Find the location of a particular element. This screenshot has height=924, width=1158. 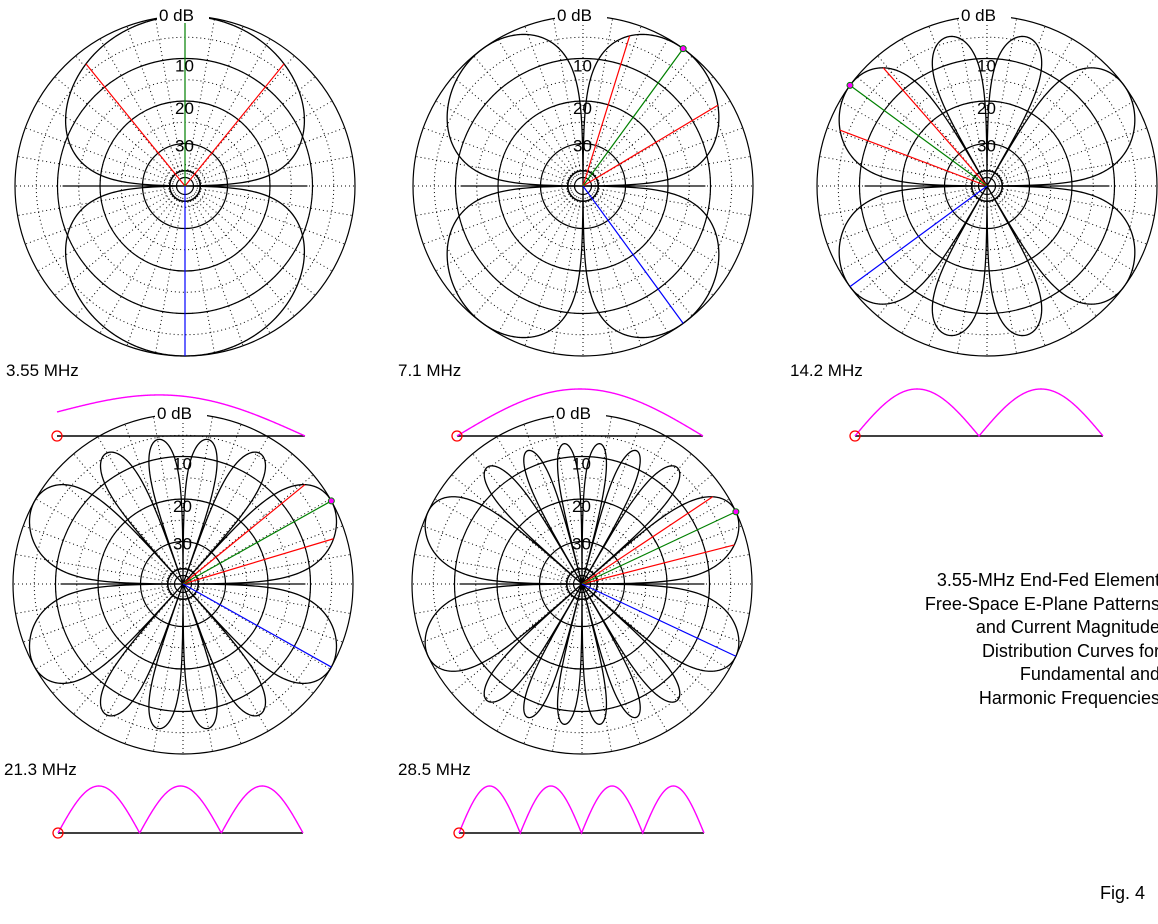

caption-line: Harmonic Frequencies is located at coordinates (1068, 697).